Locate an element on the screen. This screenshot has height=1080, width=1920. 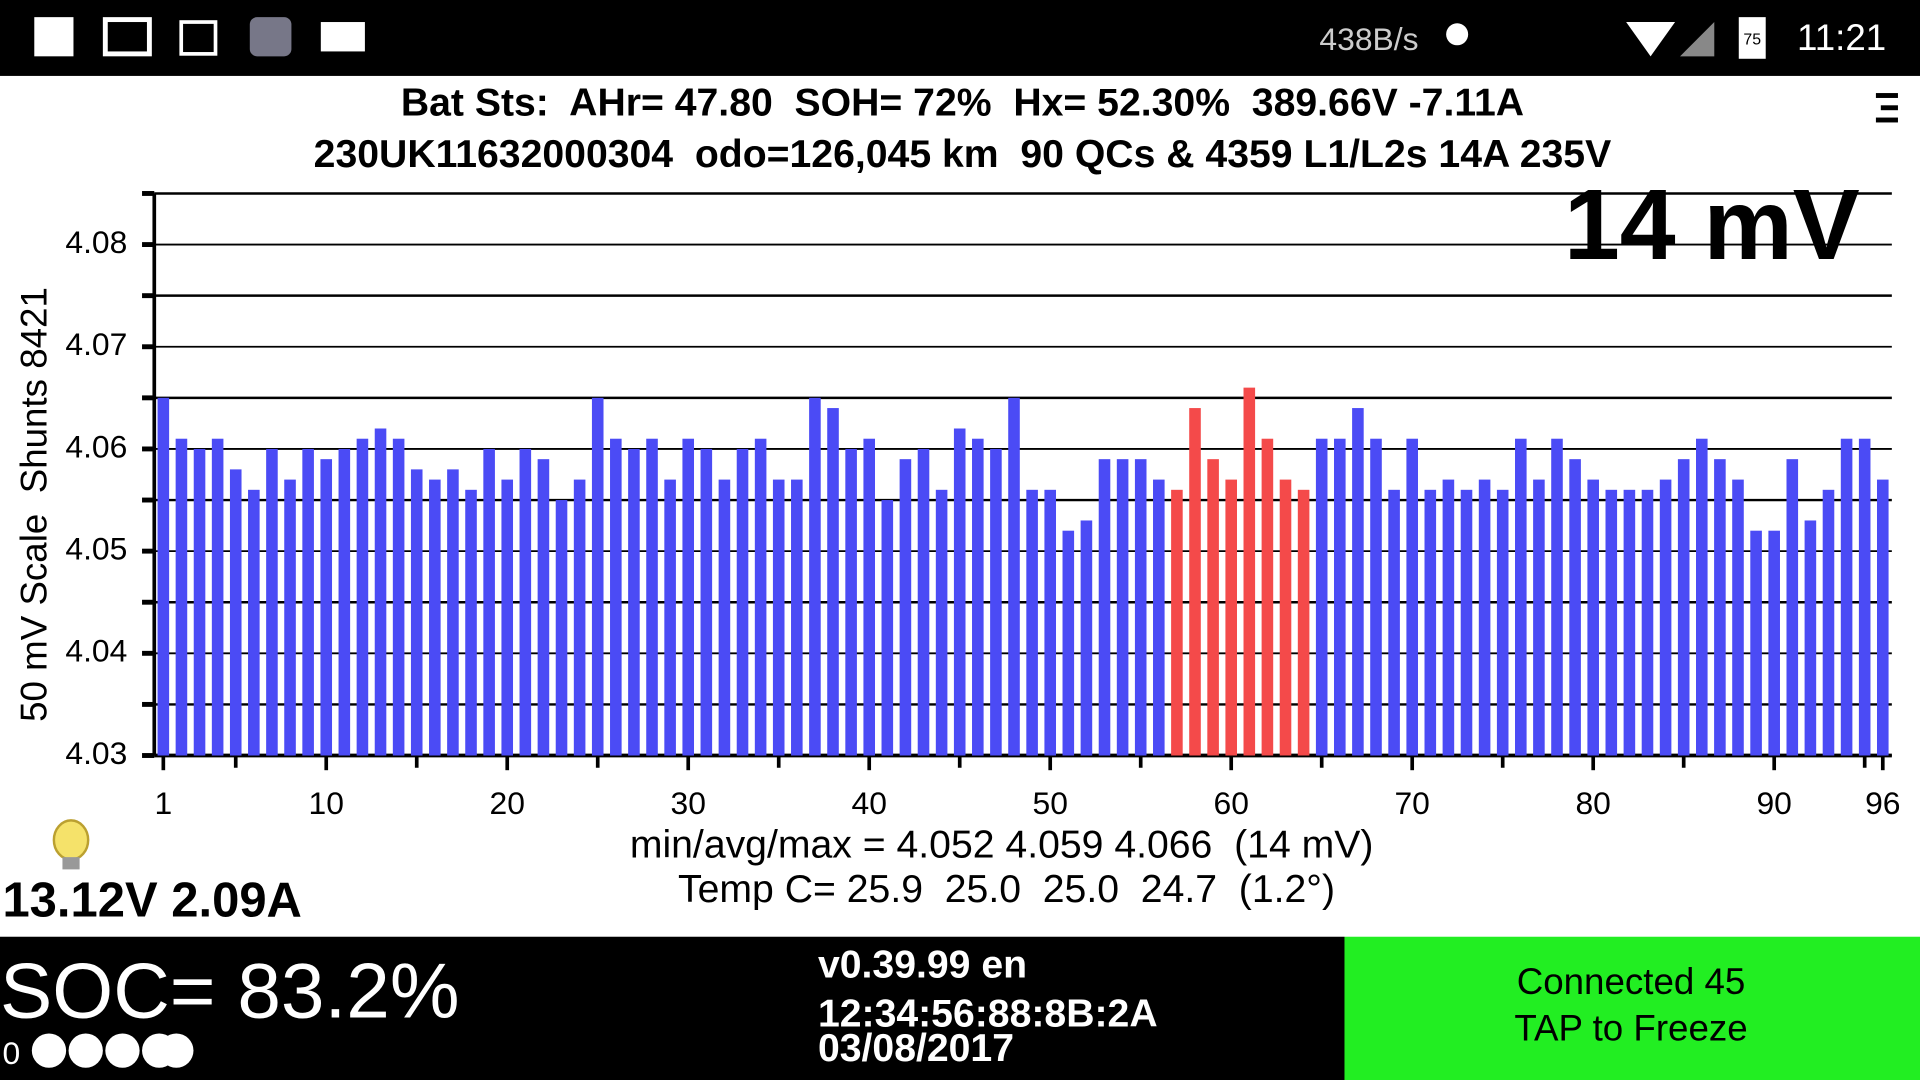
y-tick-label: 4.05 is located at coordinates (96, 549).